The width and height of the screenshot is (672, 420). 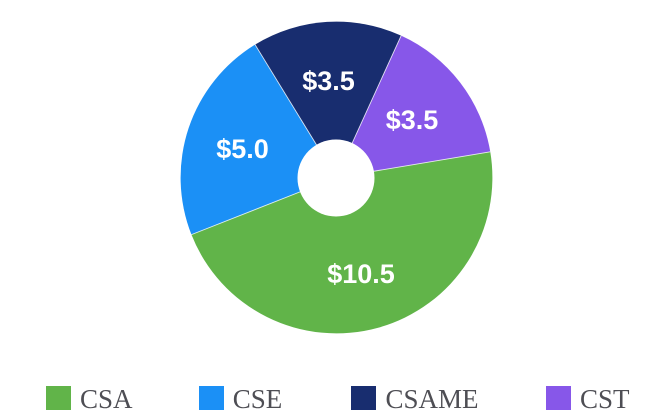 What do you see at coordinates (361, 274) in the screenshot?
I see `svg-text: $10.5` at bounding box center [361, 274].